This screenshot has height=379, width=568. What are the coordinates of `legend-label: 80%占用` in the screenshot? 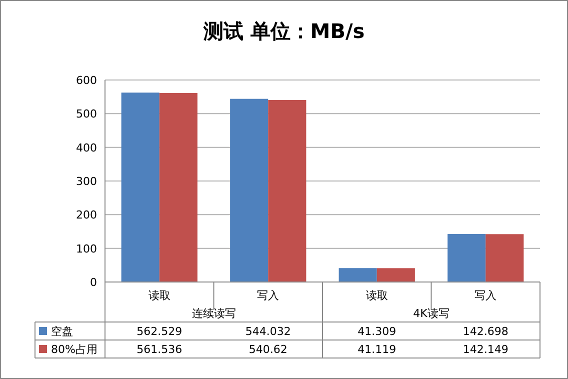 It's located at (74, 349).